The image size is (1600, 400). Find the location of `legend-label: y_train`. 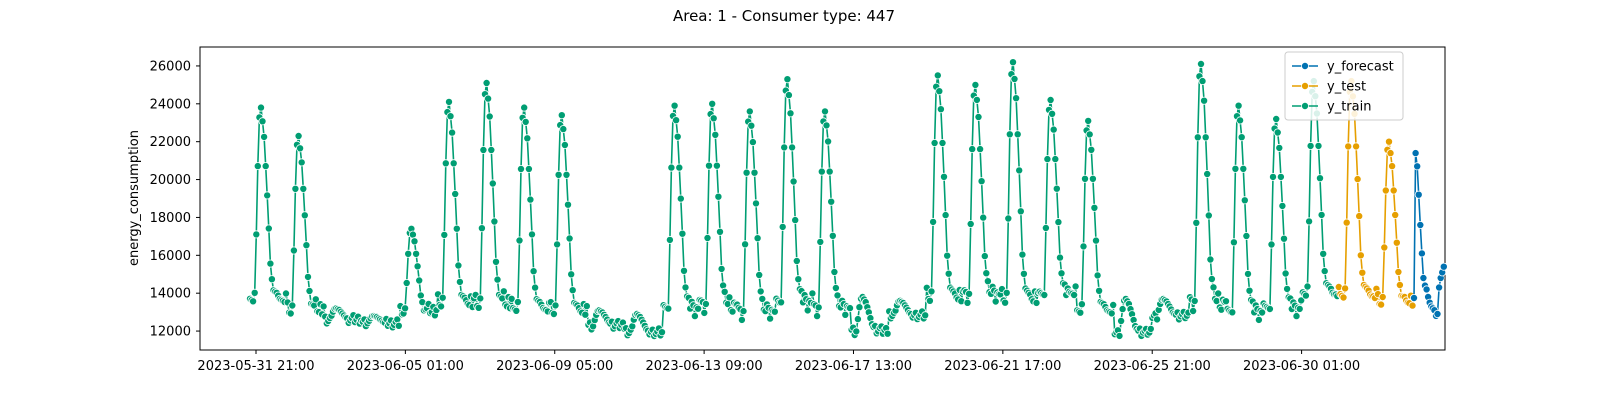

legend-label: y_train is located at coordinates (1349, 107).